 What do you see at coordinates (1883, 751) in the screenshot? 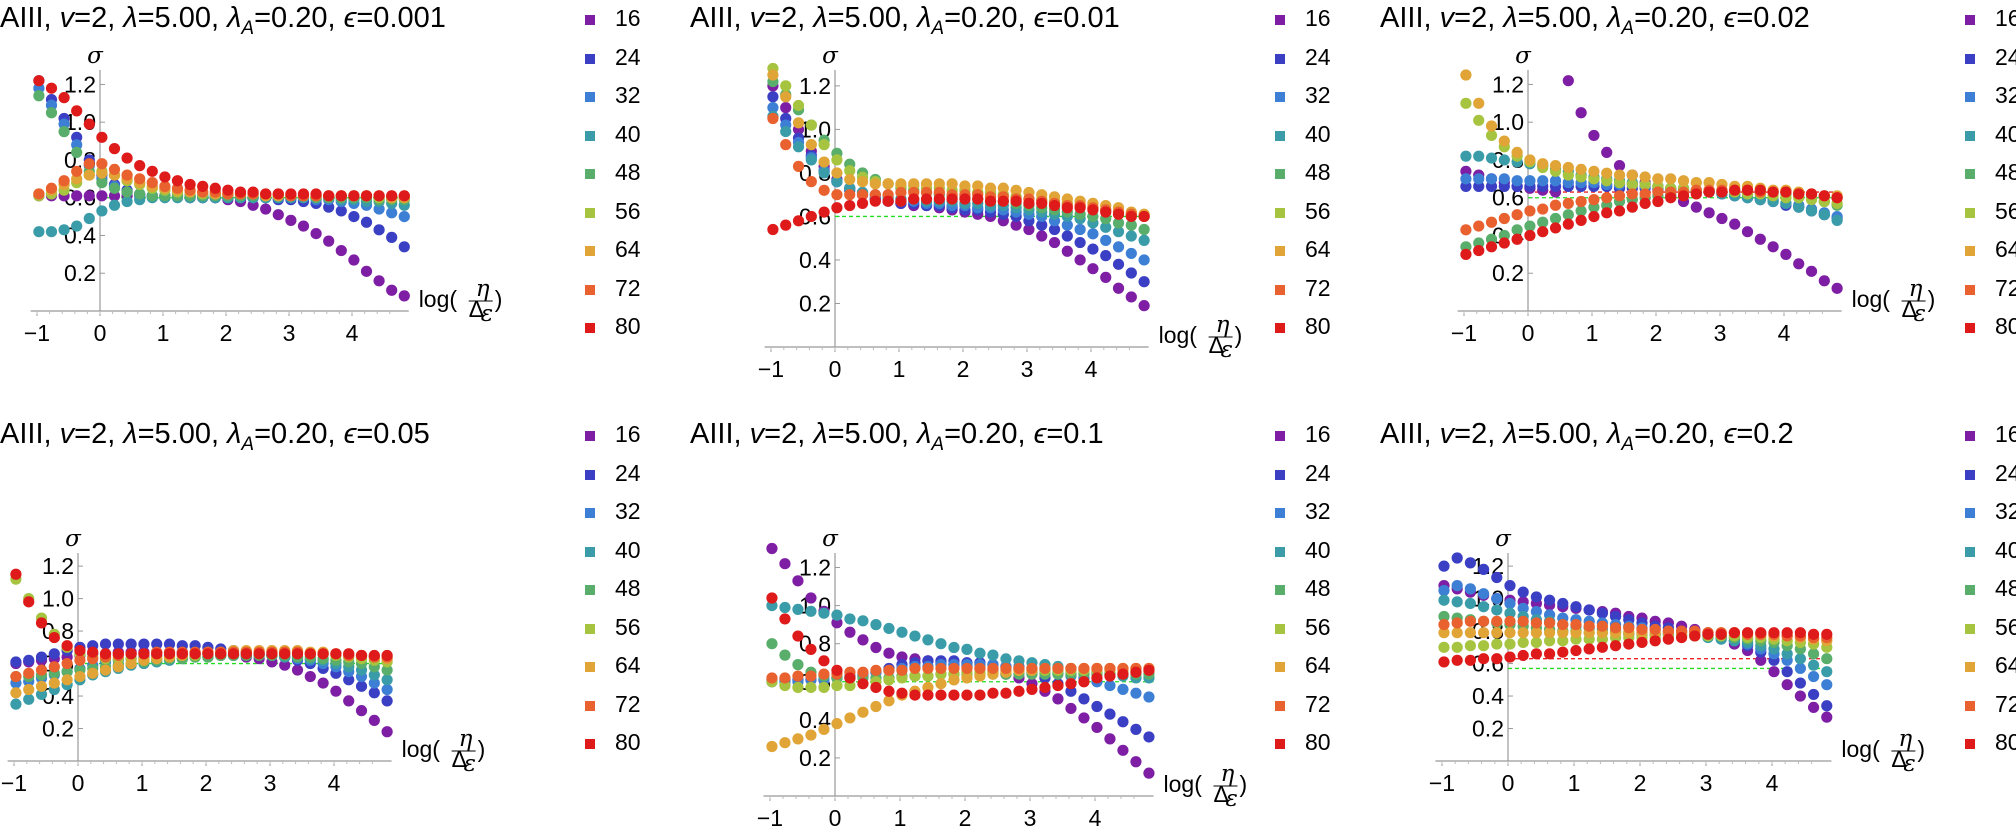
I see `x-axis-label: log(ηΔε)` at bounding box center [1883, 751].